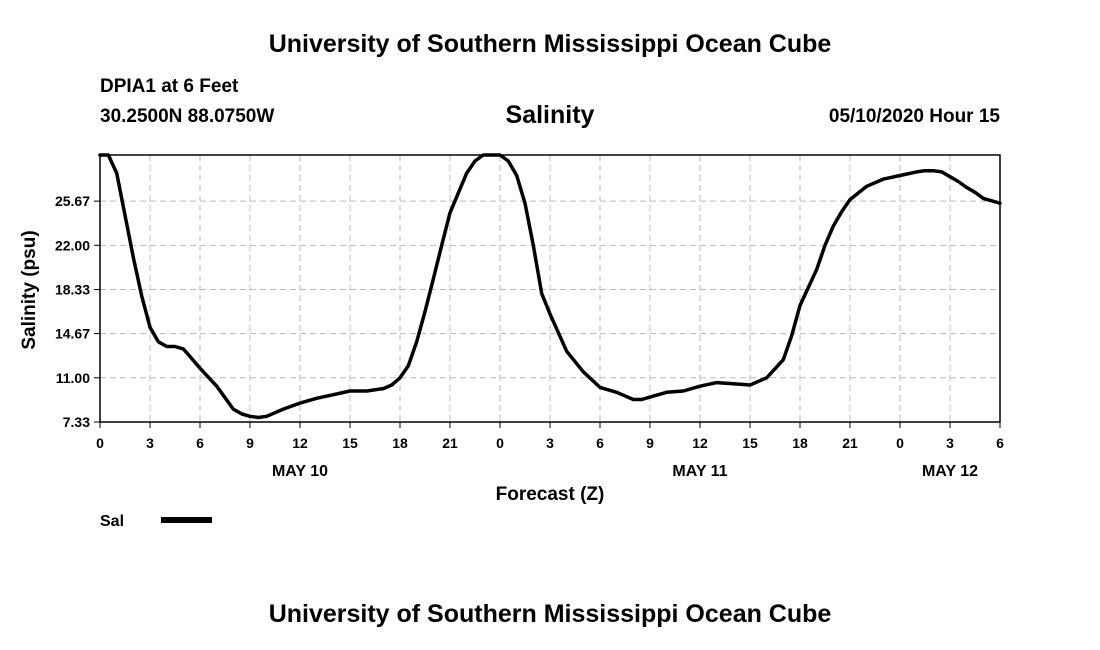  Describe the element at coordinates (76, 422) in the screenshot. I see `y-tick-label: 7.33` at that location.